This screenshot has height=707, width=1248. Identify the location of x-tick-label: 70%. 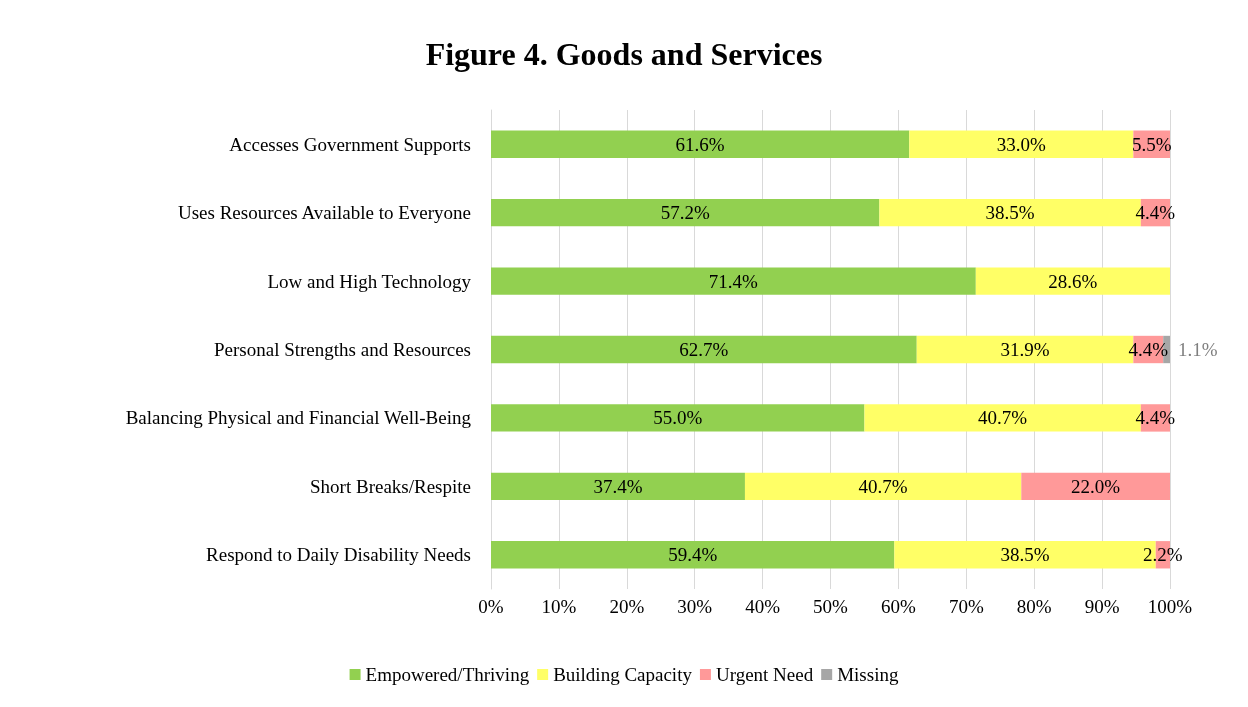
(966, 606).